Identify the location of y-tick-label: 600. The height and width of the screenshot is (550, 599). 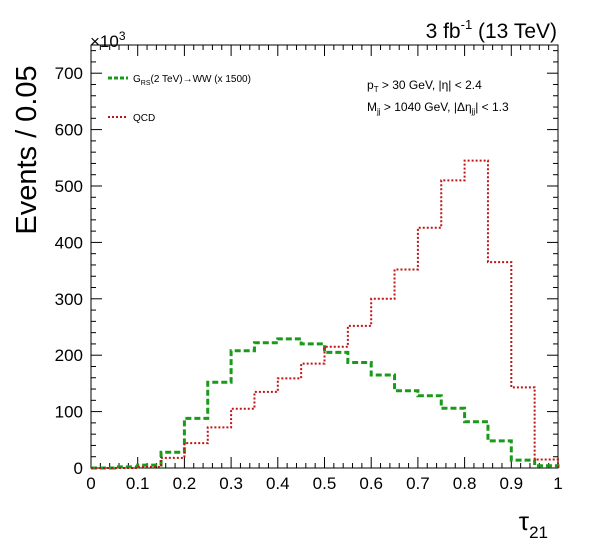
(69, 130).